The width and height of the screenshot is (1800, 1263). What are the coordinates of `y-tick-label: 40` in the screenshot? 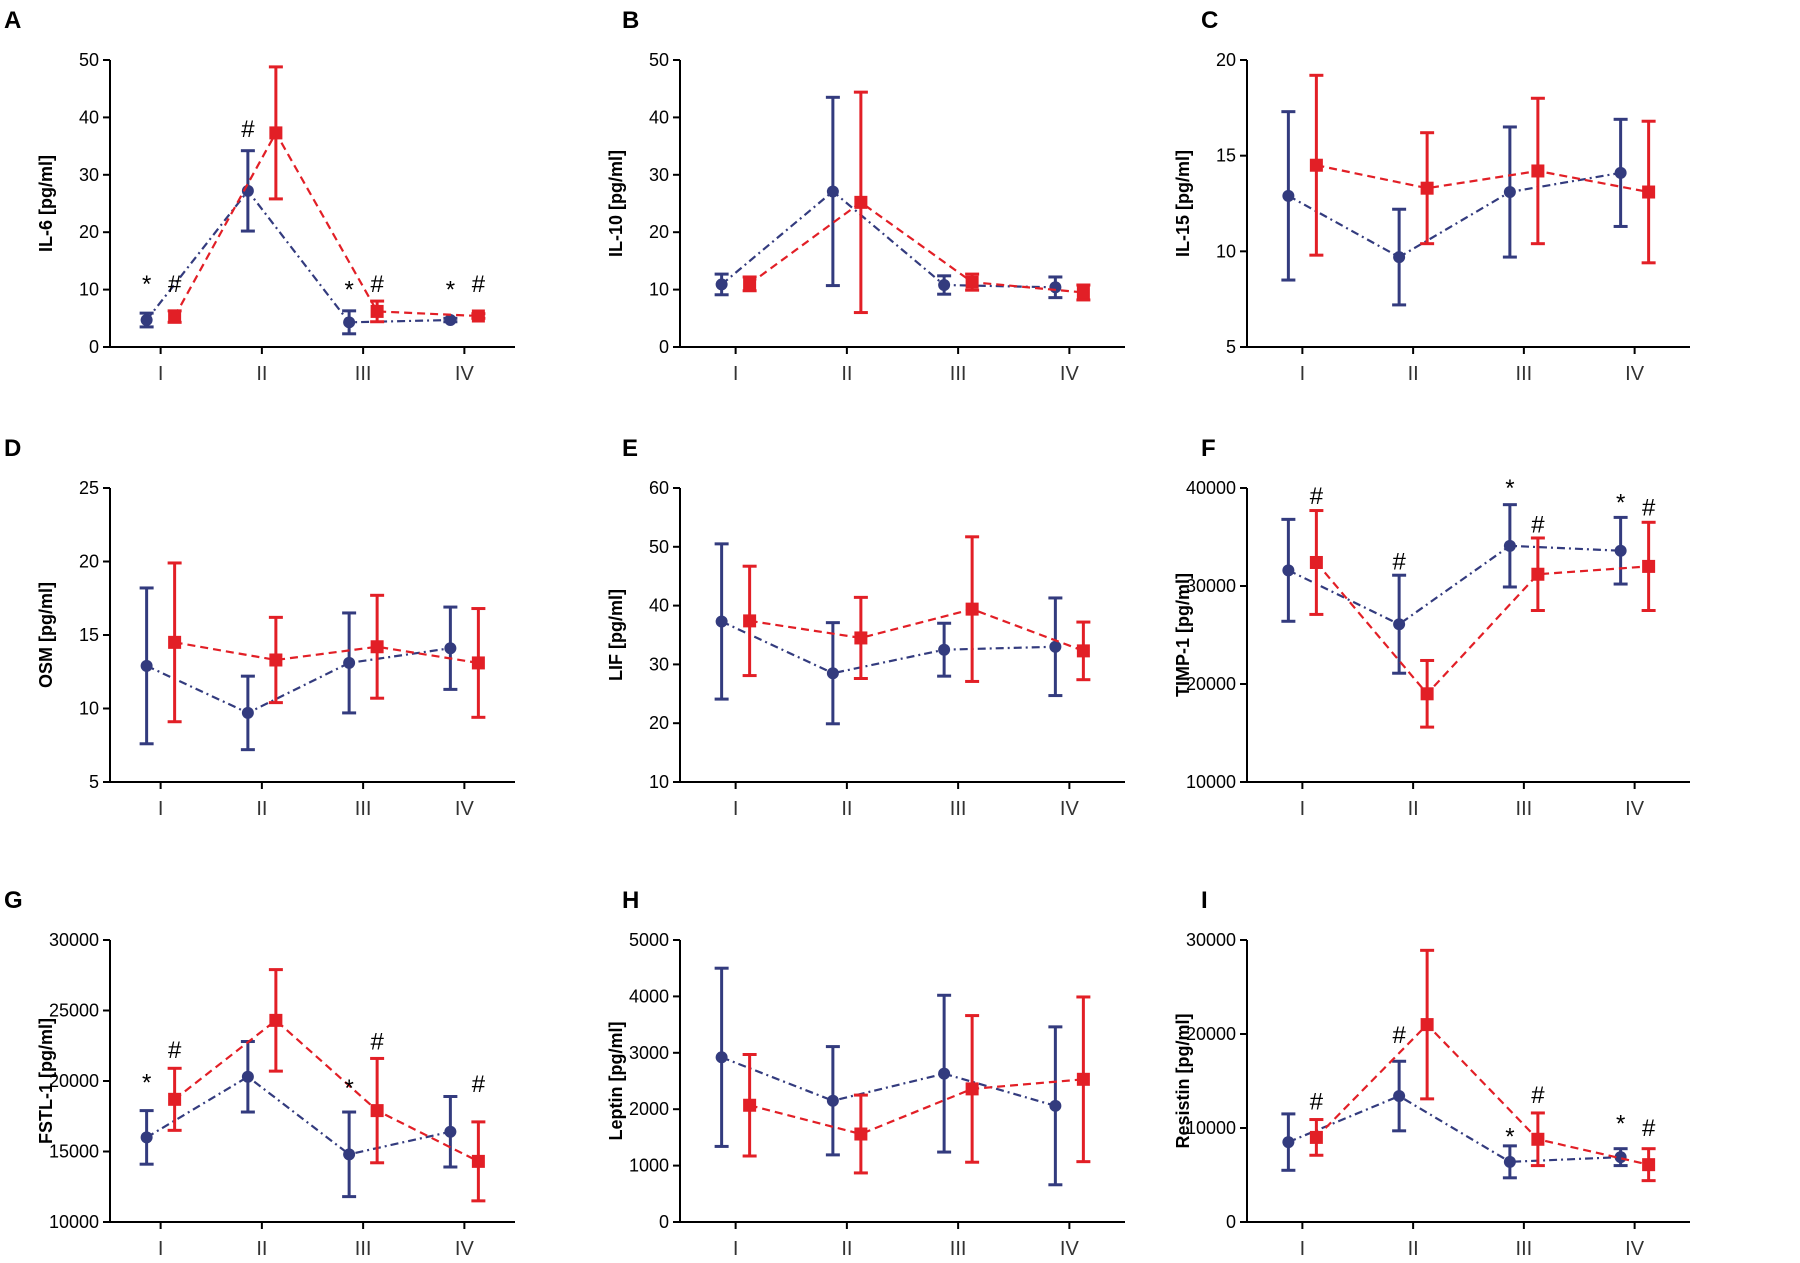 It's located at (659, 606).